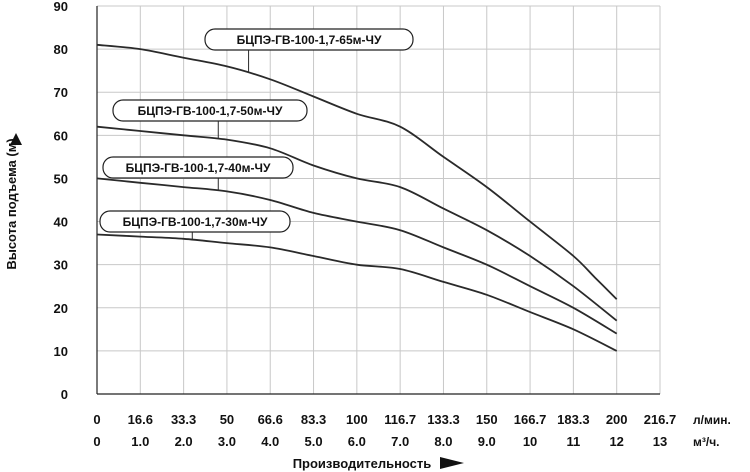 This screenshot has width=750, height=472. I want to click on y-tick-label: 80, so click(61, 49).